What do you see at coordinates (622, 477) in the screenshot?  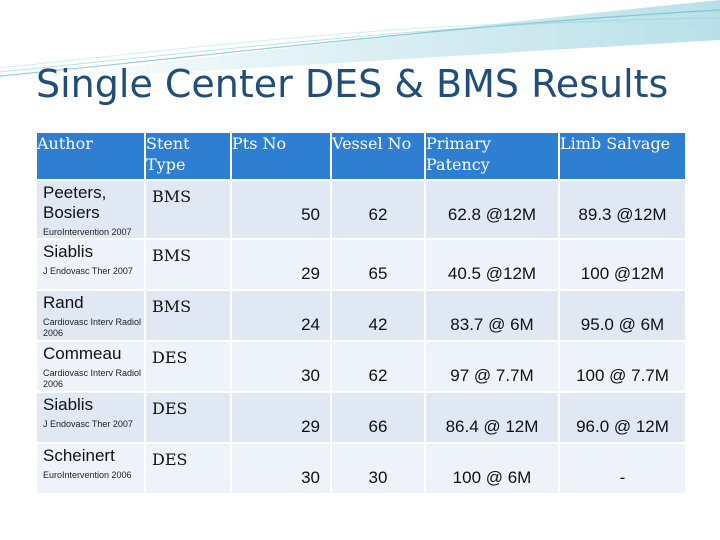 I see `limb-salvage: -` at bounding box center [622, 477].